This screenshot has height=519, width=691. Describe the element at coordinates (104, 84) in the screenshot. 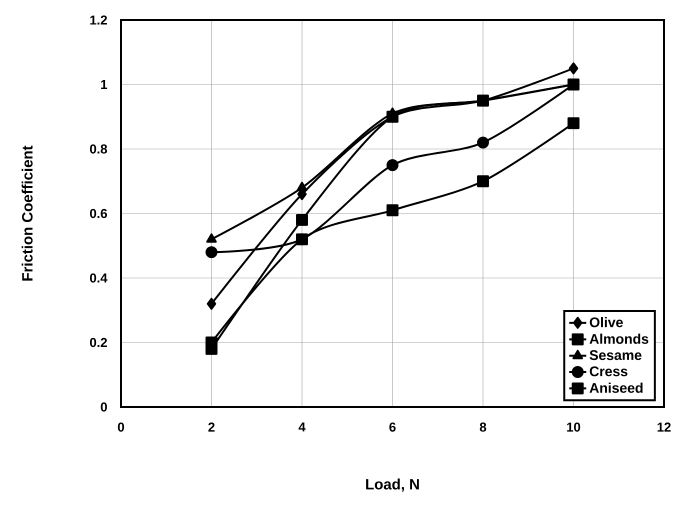

I see `y-tick-label: 1` at that location.